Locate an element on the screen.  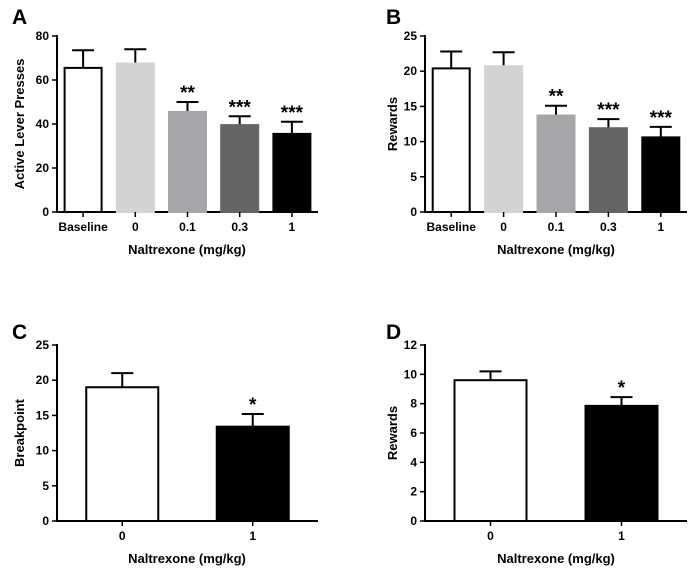
y-tick-label: 12 is located at coordinates (411, 345).